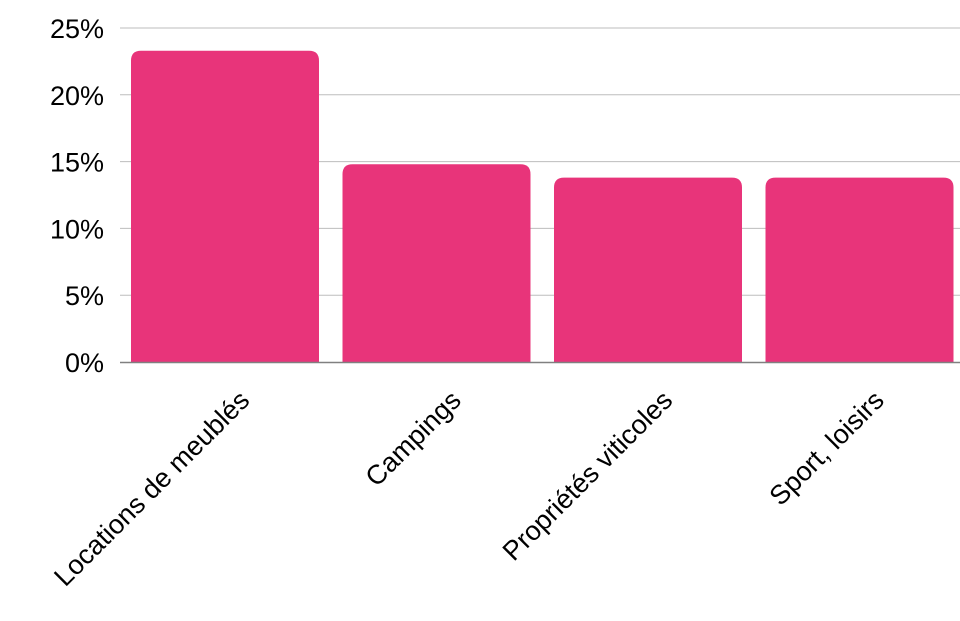 The width and height of the screenshot is (960, 621). What do you see at coordinates (413, 438) in the screenshot?
I see `x-category-label: Campings` at bounding box center [413, 438].